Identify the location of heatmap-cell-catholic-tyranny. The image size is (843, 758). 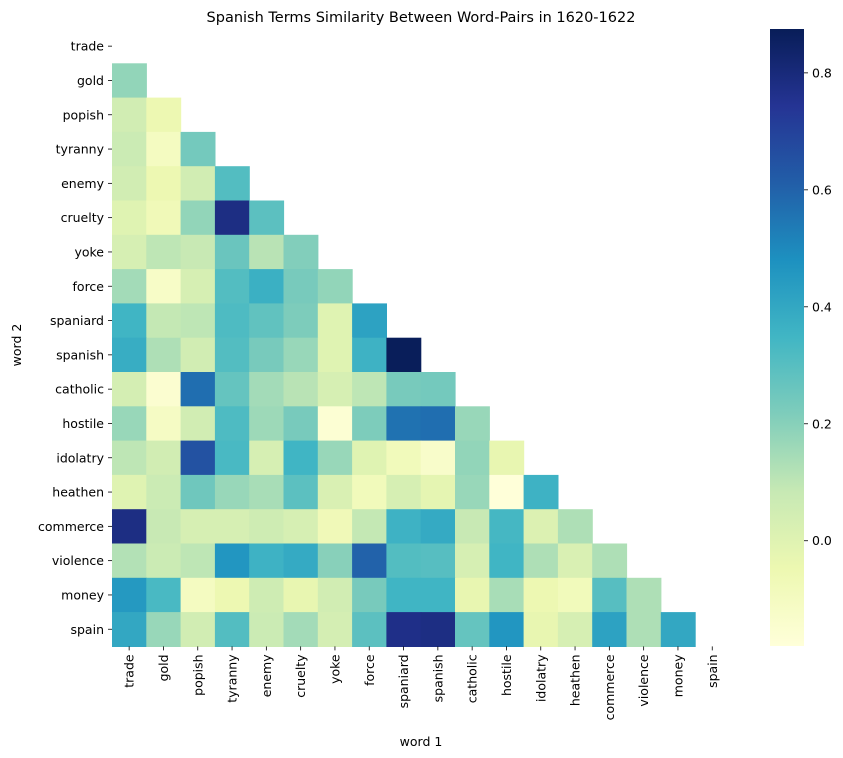
(232, 389).